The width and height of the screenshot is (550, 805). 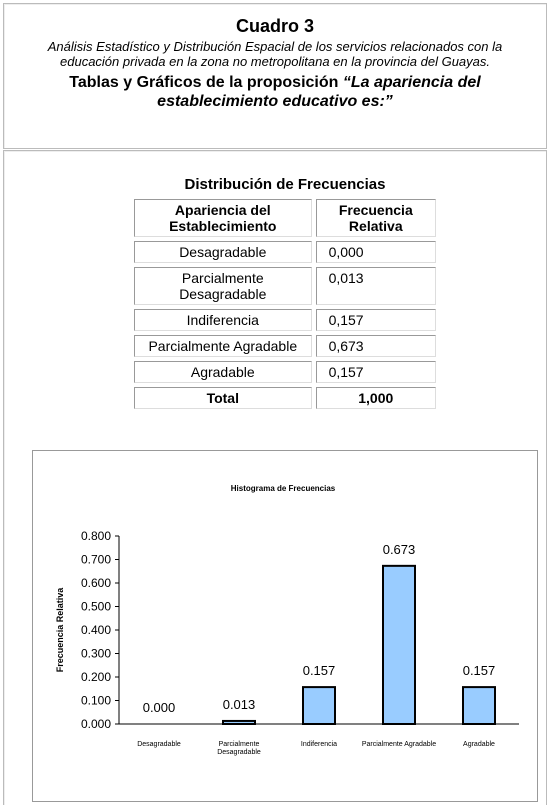 What do you see at coordinates (223, 398) in the screenshot?
I see `table-cell: Total` at bounding box center [223, 398].